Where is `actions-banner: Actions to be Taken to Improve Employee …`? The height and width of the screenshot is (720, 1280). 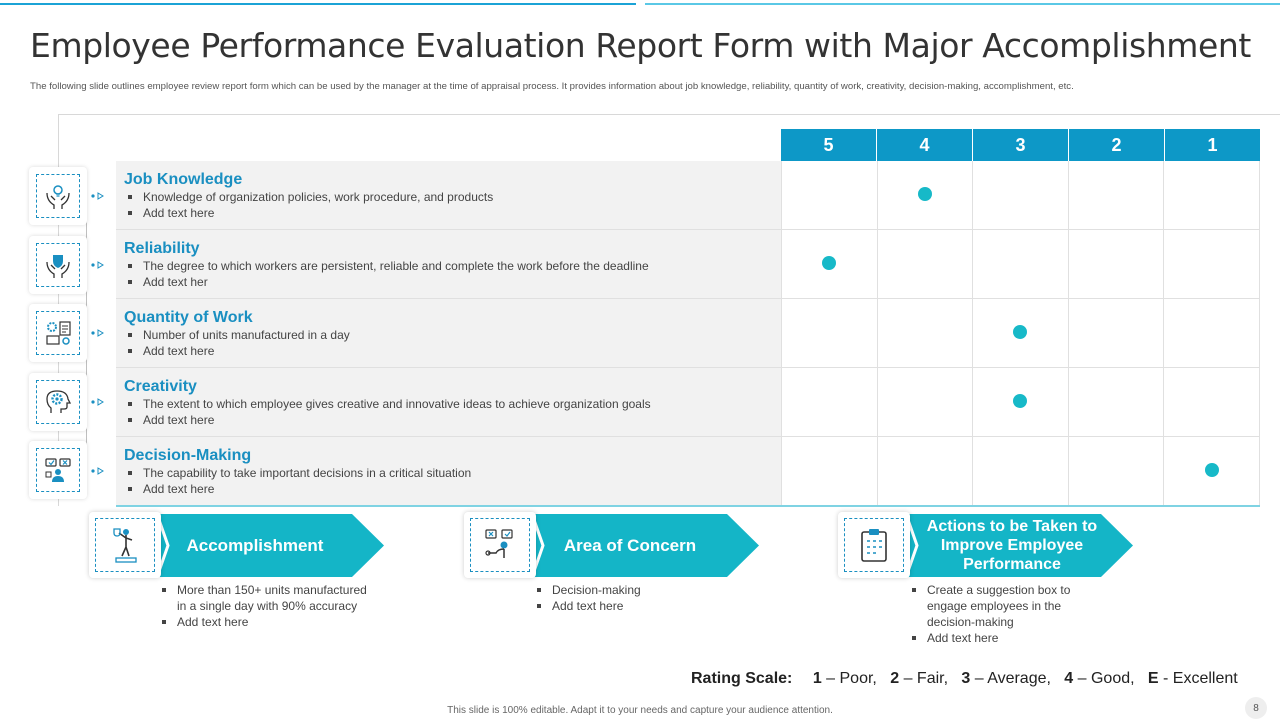 actions-banner: Actions to be Taken to Improve Employee … is located at coordinates (988, 545).